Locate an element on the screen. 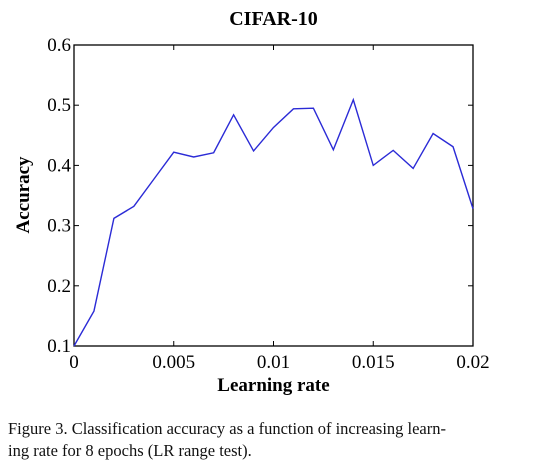 This screenshot has width=541, height=467. y-tick-label: 0.6 is located at coordinates (59, 45).